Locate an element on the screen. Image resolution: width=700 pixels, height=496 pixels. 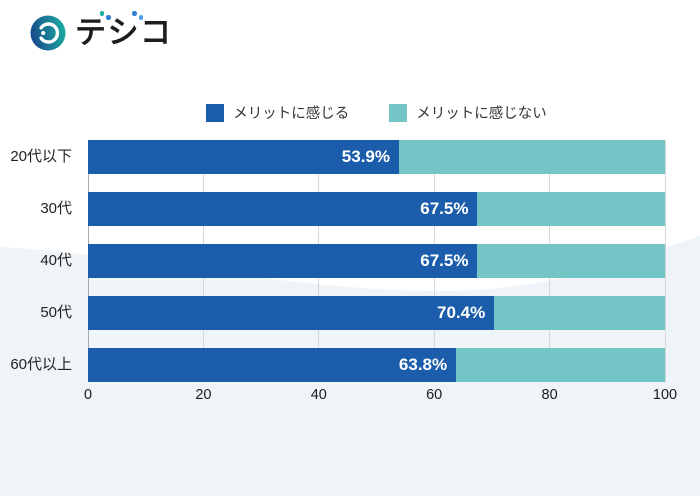
logo-char-ko: コ is located at coordinates (156, 32).